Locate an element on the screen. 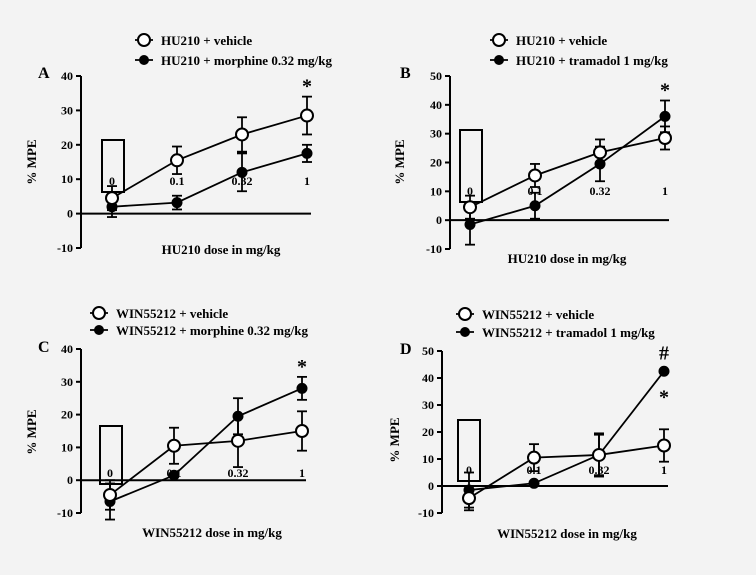 This screenshot has height=575, width=756. legend-entry: WIN55212 + tramadol 1 mg/kg is located at coordinates (568, 332).